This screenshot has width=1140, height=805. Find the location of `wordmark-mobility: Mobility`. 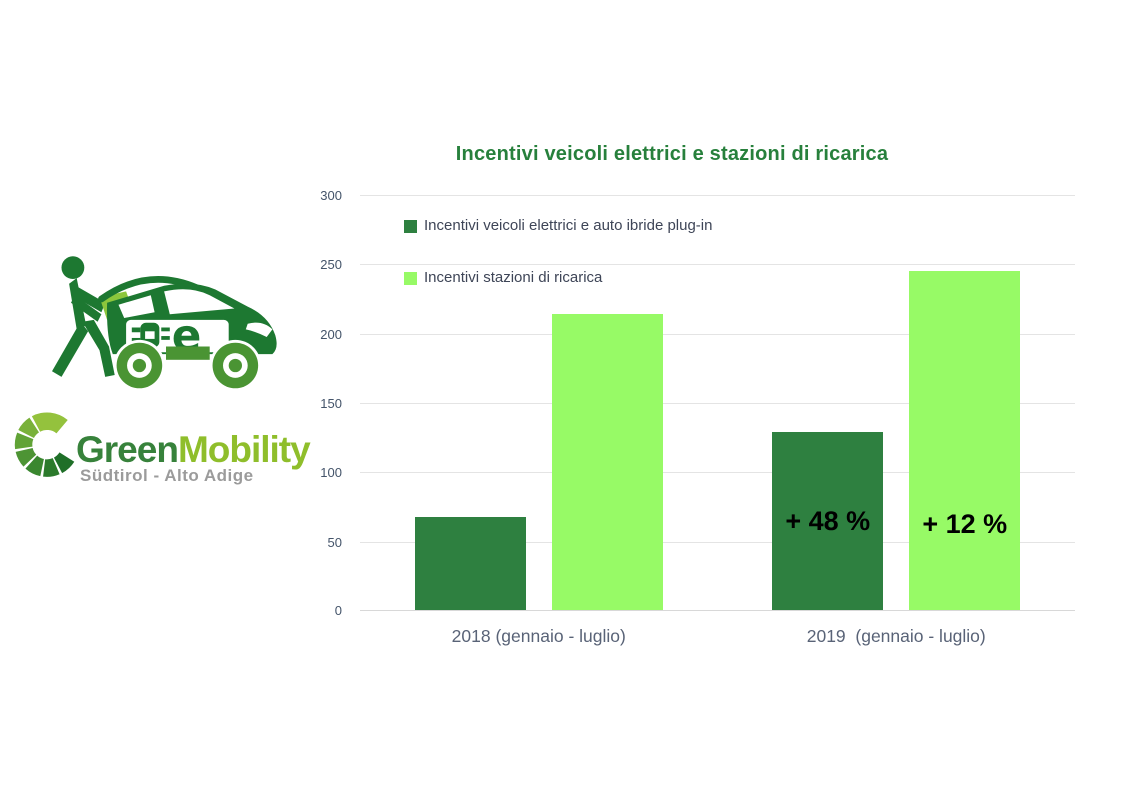

wordmark-mobility: Mobility is located at coordinates (244, 449).